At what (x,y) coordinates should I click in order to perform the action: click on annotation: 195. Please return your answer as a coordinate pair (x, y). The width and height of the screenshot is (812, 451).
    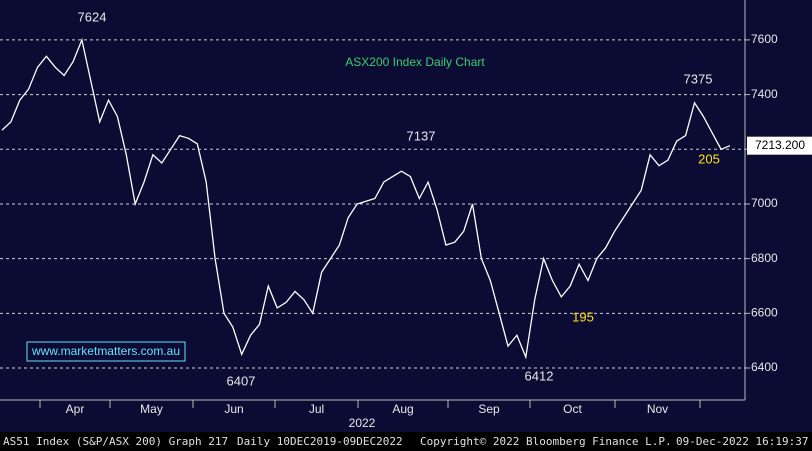
    Looking at the image, I should click on (583, 316).